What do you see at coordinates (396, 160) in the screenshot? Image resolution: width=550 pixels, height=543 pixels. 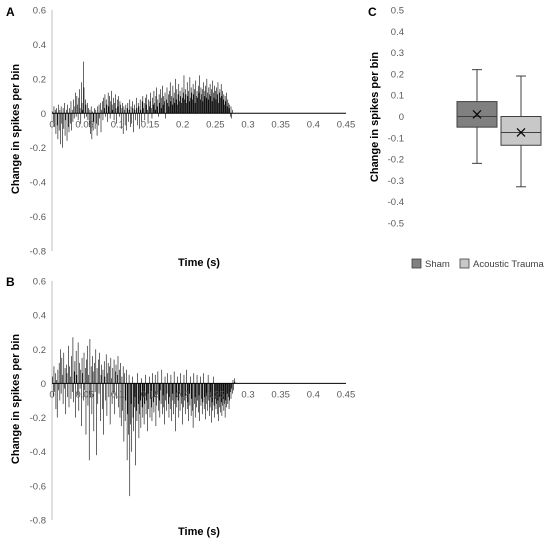 I see `y-tick-label-c: -0.2` at bounding box center [396, 160].